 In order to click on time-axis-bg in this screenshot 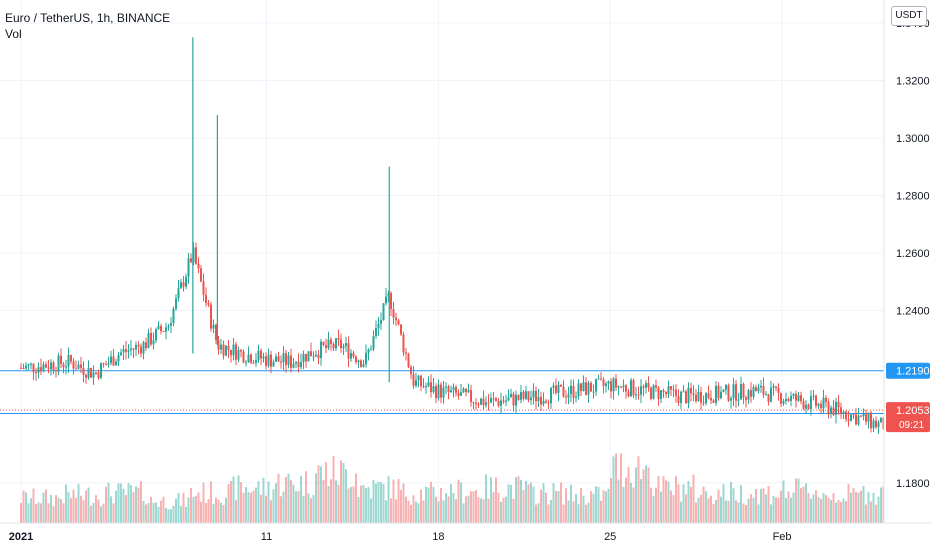, I will do `click(466, 536)`.